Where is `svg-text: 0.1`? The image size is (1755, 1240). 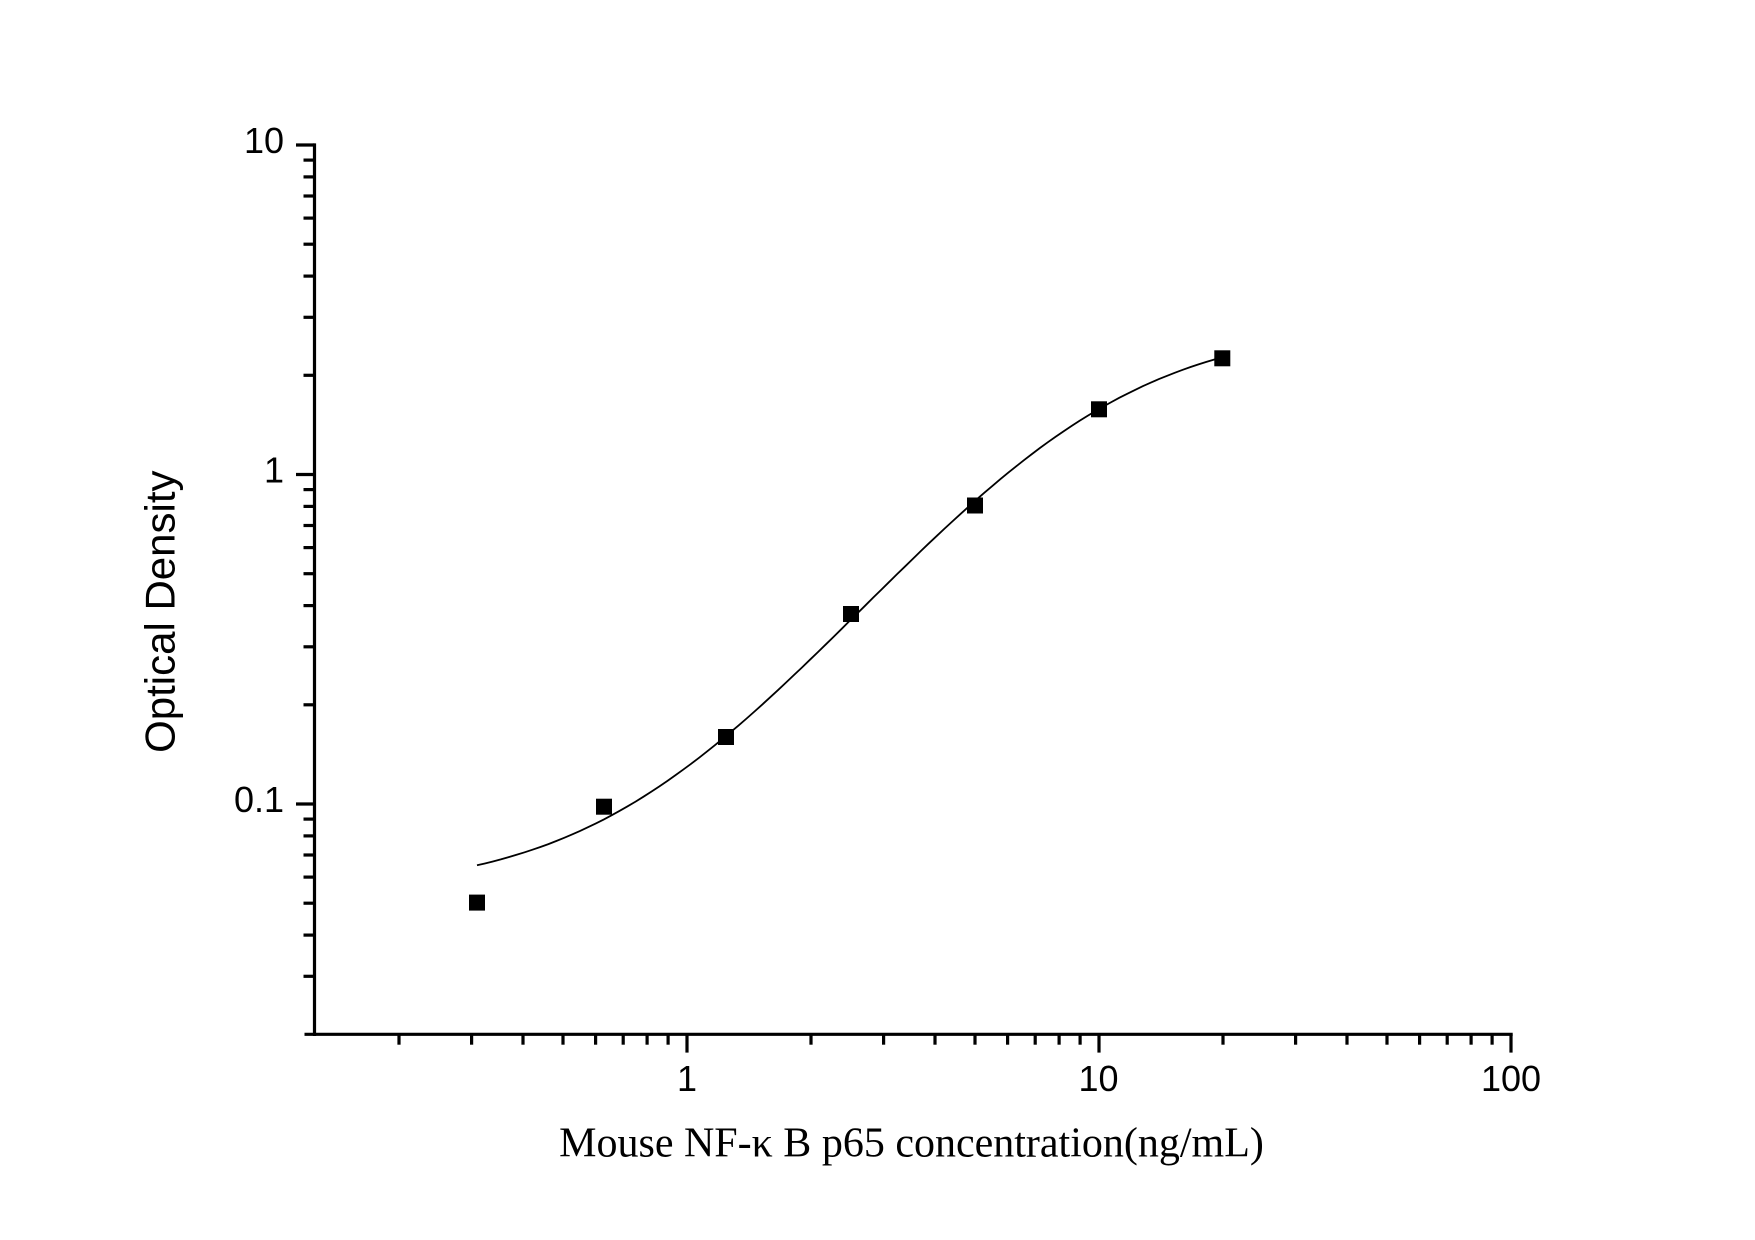
svg-text: 0.1 is located at coordinates (259, 799).